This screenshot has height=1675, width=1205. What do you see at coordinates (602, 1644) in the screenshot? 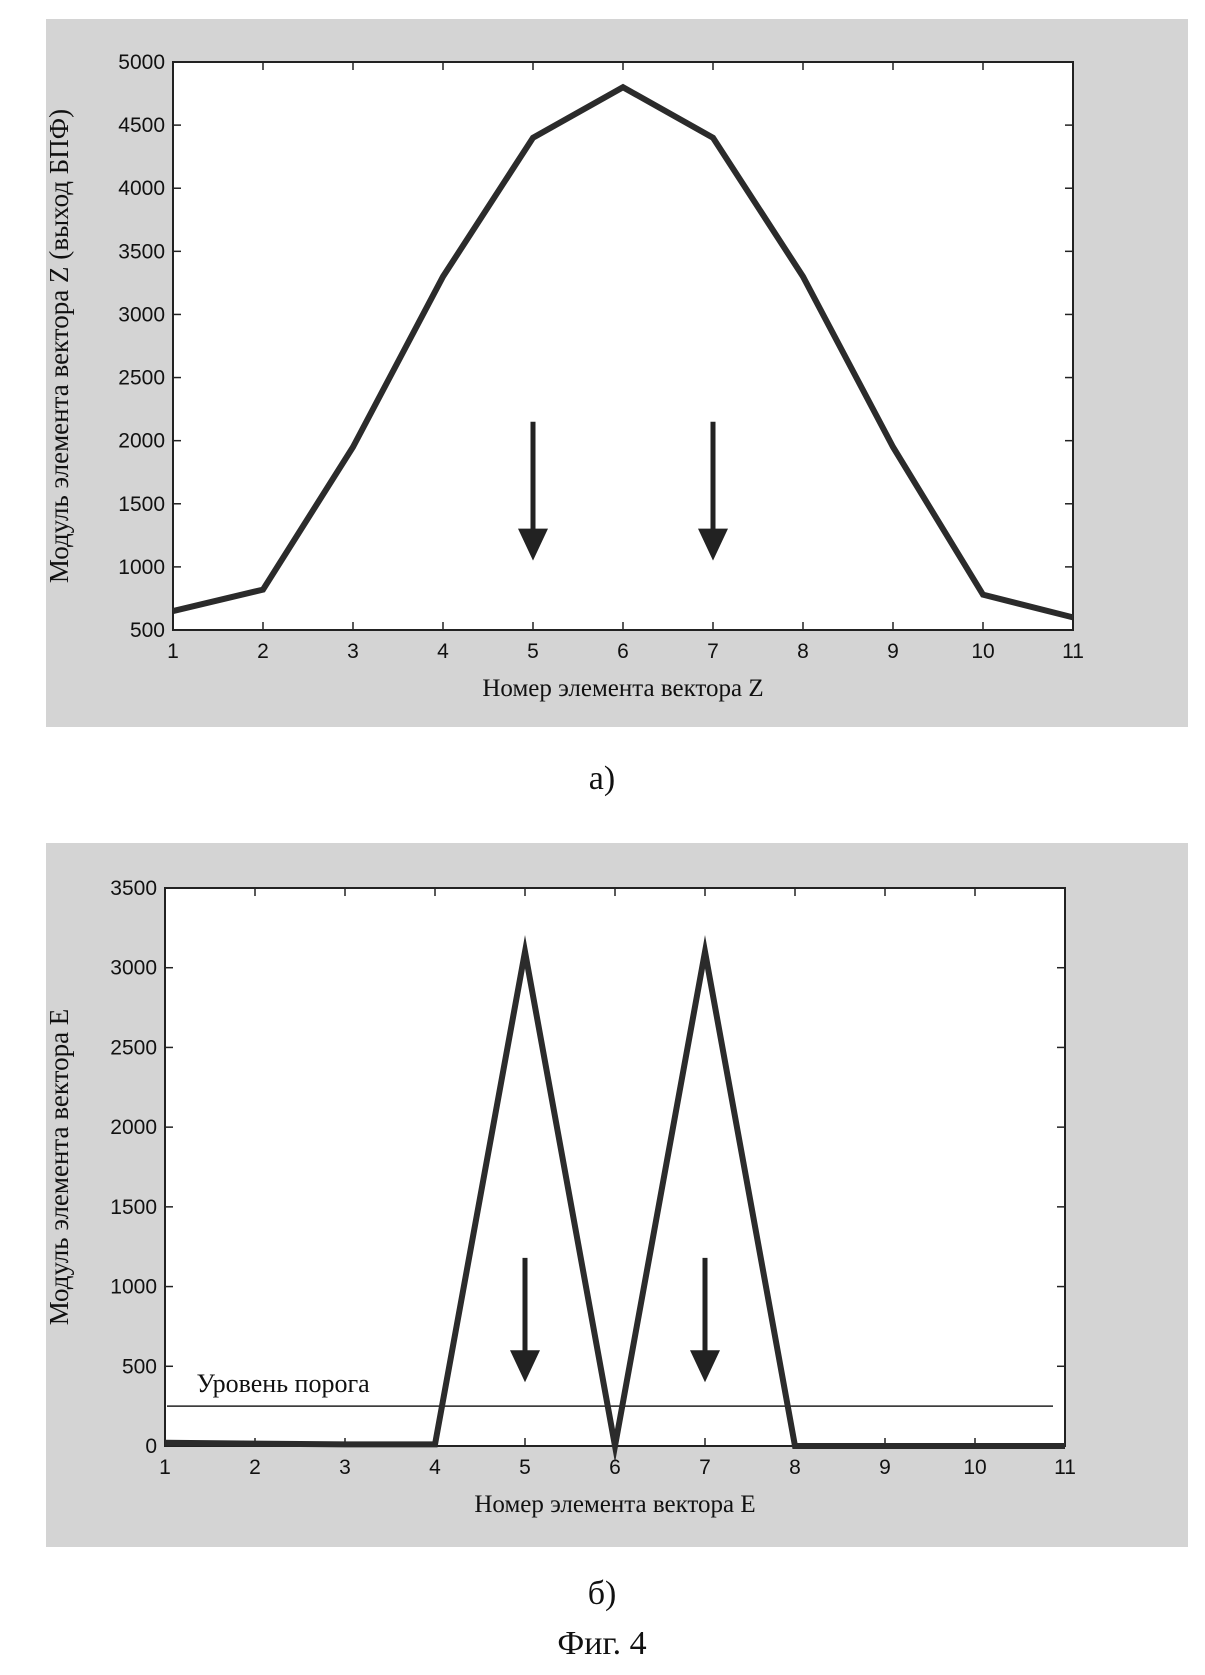
I see `figure-title: Фиг. 4` at bounding box center [602, 1644].